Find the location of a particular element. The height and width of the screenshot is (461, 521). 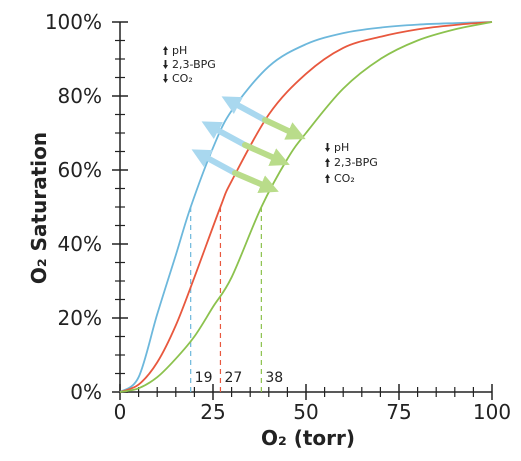

right-shift-annotation: pH 2,3-BPG CO₂ is located at coordinates (351, 163).